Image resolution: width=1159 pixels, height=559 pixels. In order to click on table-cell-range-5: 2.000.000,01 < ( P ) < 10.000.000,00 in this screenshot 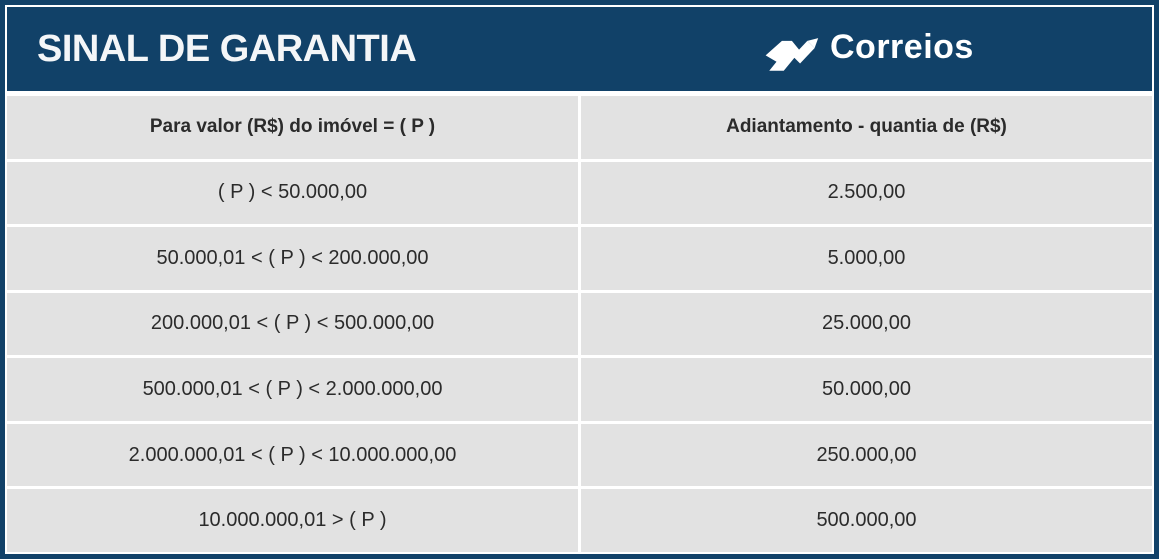, I will do `click(292, 455)`.